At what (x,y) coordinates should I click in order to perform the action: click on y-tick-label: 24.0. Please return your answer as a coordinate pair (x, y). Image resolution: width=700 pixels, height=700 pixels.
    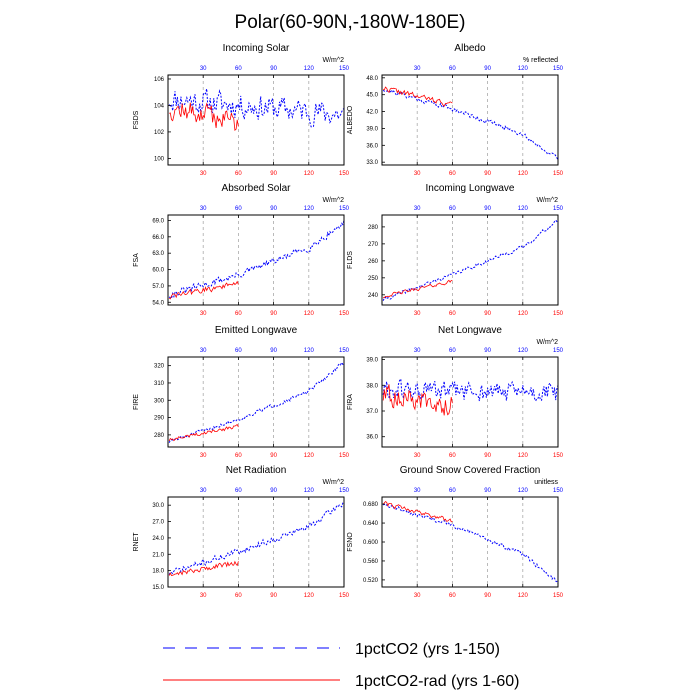
    Looking at the image, I should click on (158, 539).